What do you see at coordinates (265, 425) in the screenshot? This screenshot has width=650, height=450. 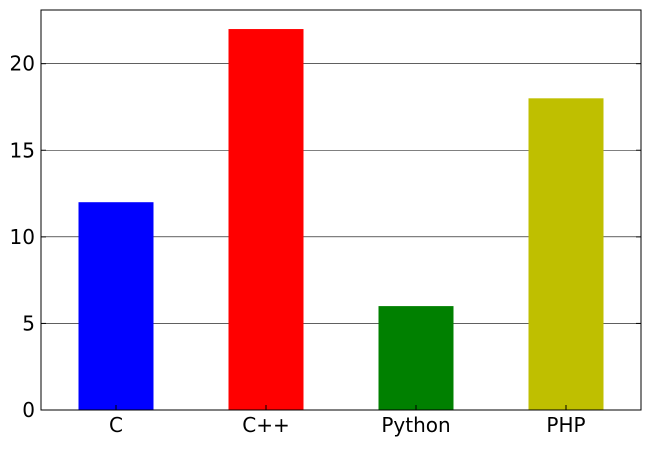 I see `x-tick-label-1: C++` at bounding box center [265, 425].